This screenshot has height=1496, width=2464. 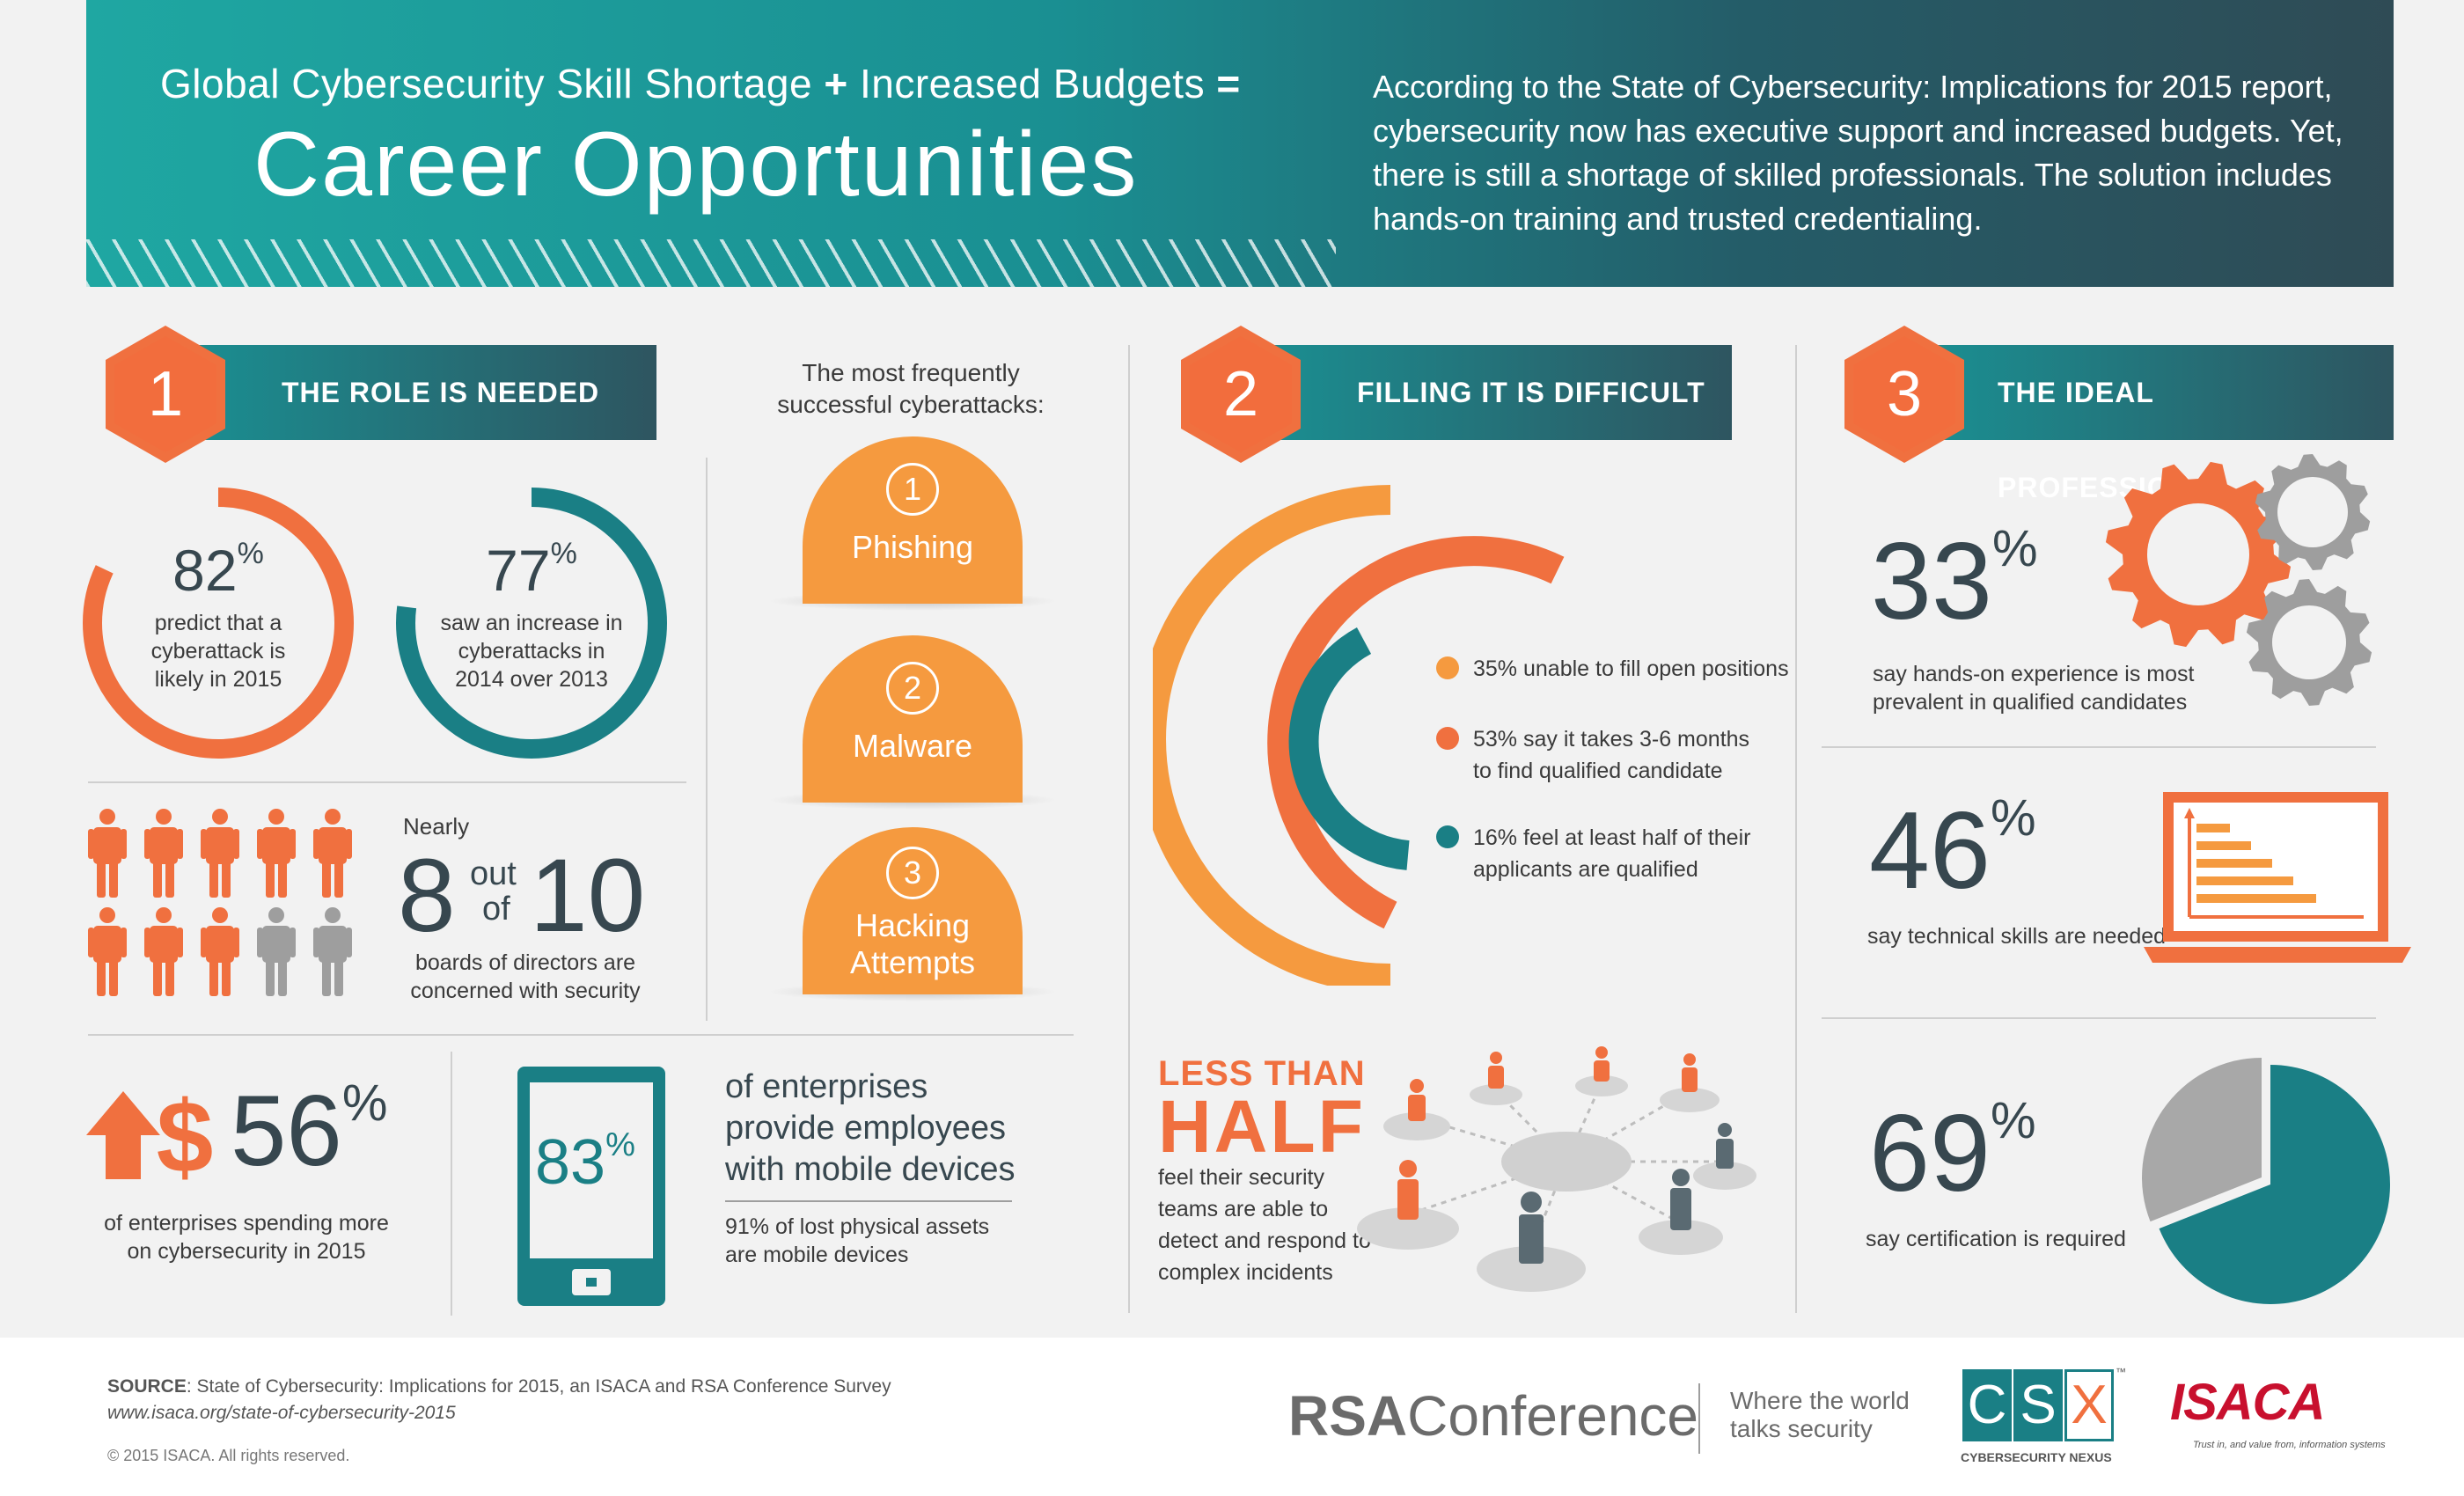 I want to click on rsa-logo-light: Conference, so click(x=1553, y=1416).